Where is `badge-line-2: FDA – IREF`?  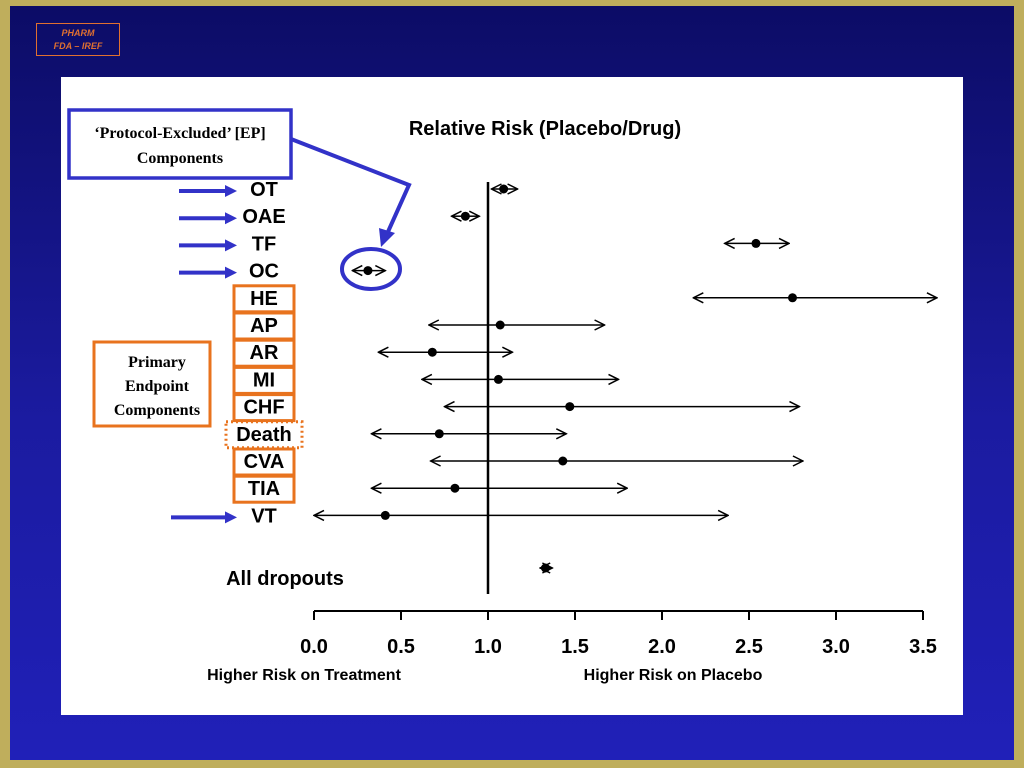 badge-line-2: FDA – IREF is located at coordinates (78, 46).